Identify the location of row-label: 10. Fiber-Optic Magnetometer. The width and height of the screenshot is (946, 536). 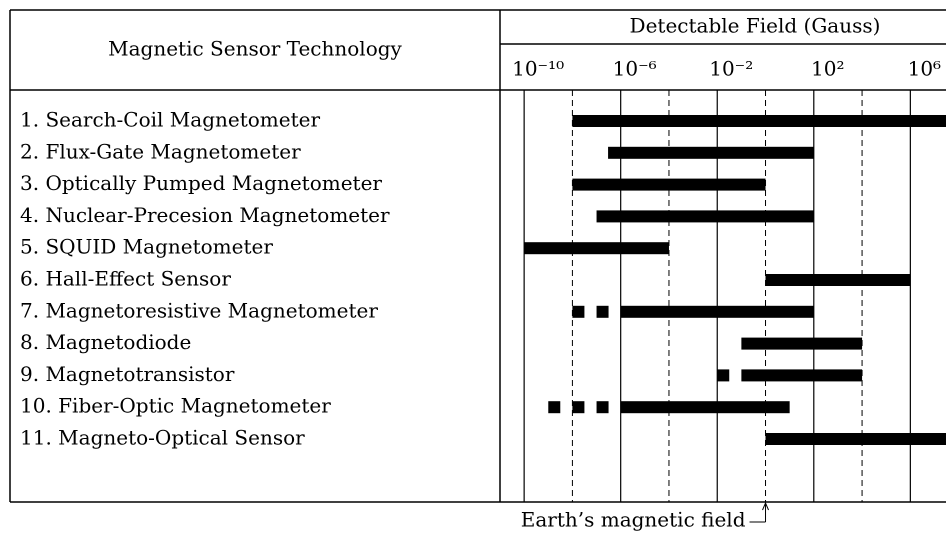
(175, 406).